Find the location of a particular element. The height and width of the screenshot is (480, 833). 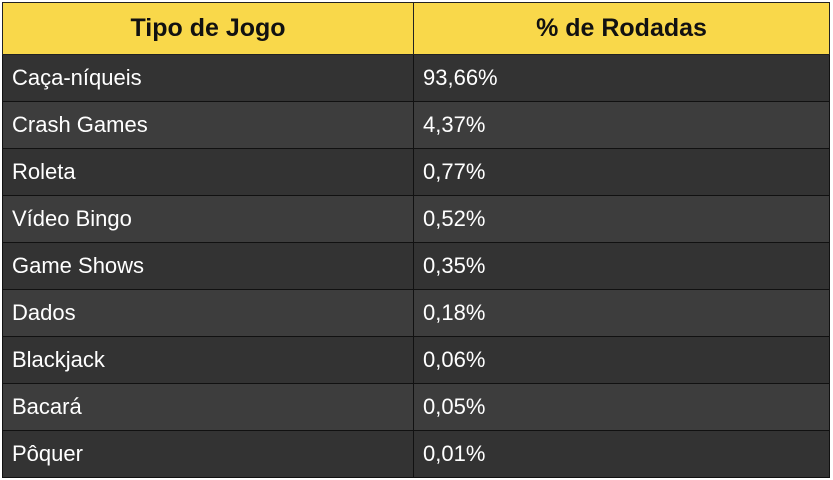

table-row: Bacará 0,05% is located at coordinates (416, 407).